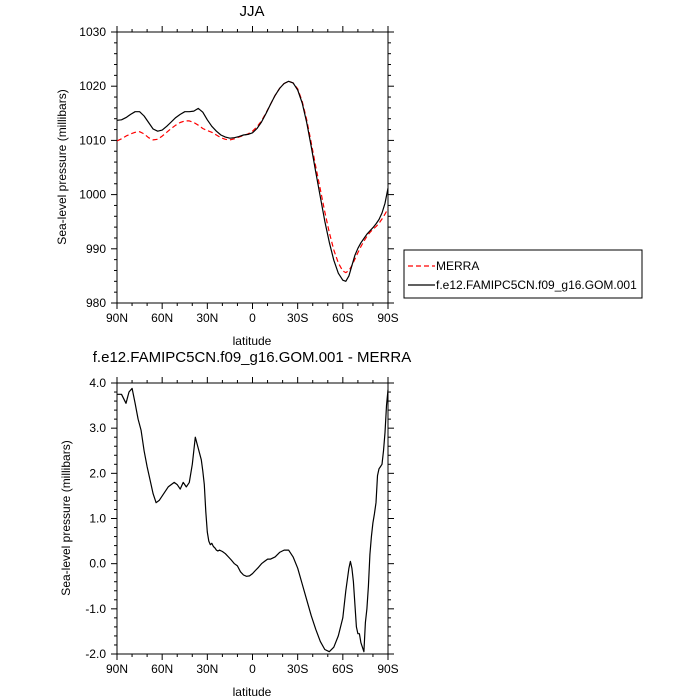 This screenshot has height=700, width=700. I want to click on series-line-merra, so click(252, 177).